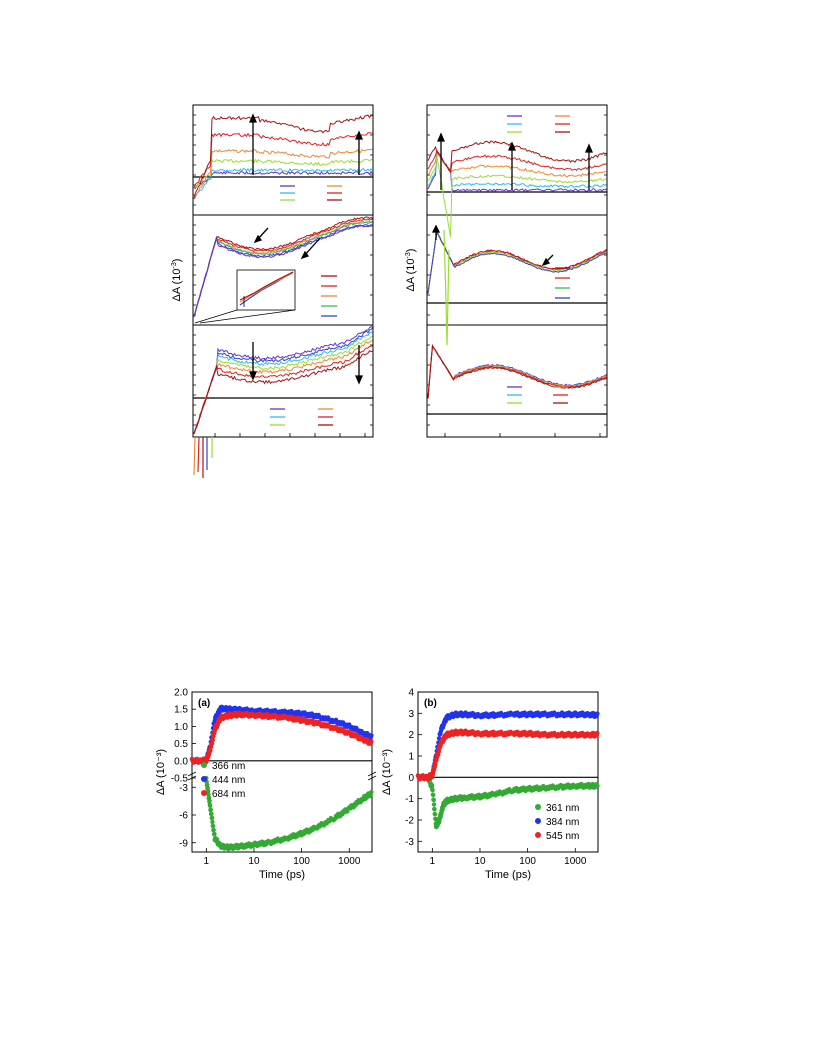 Image resolution: width=816 pixels, height=1056 pixels. What do you see at coordinates (183, 788) in the screenshot?
I see `y-tick-label: -3` at bounding box center [183, 788].